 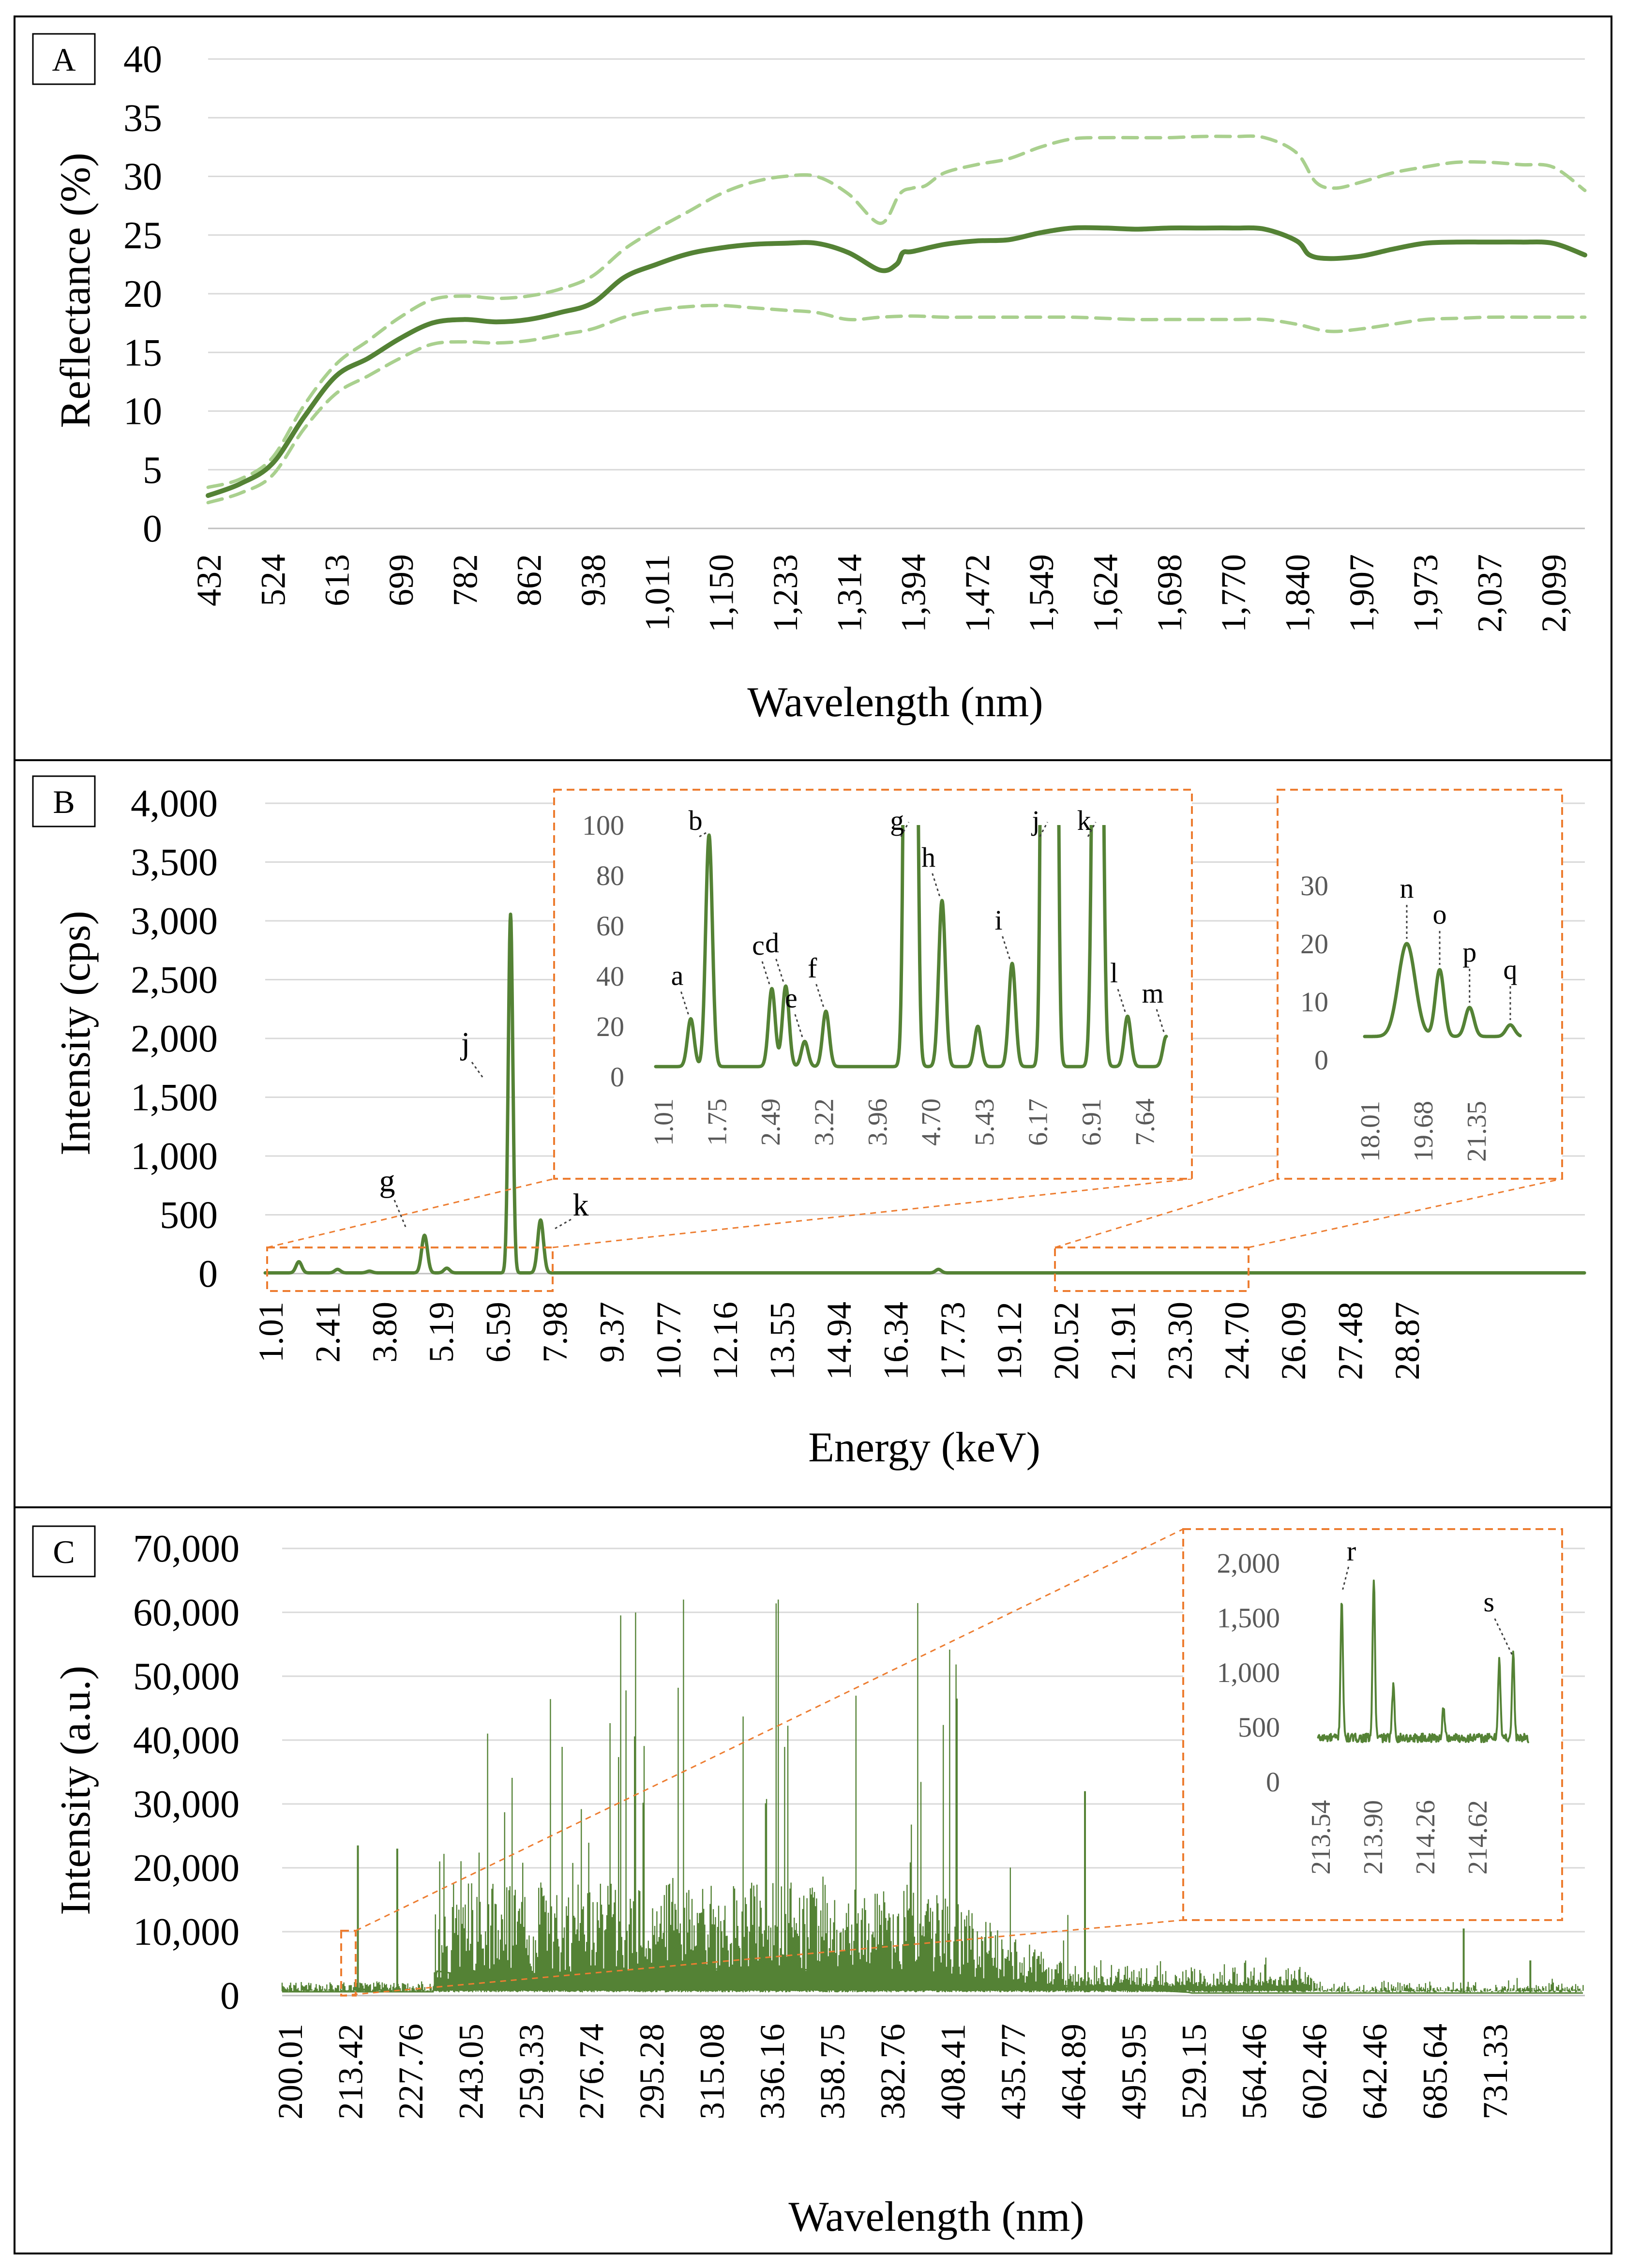 I want to click on panel-a-ytick-label: 10, so click(x=142, y=412).